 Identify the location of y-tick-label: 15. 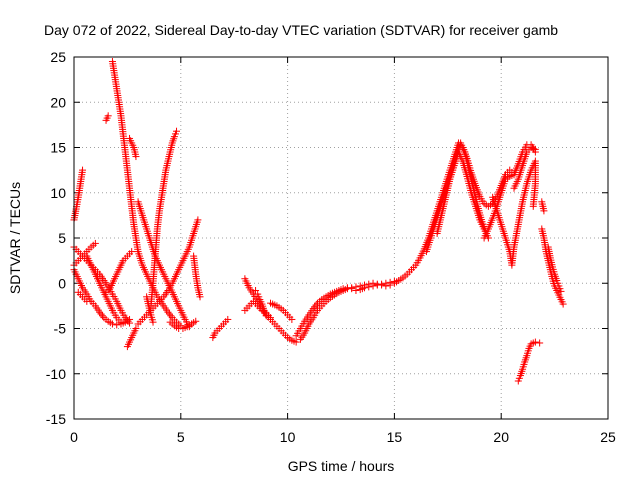
(58, 148).